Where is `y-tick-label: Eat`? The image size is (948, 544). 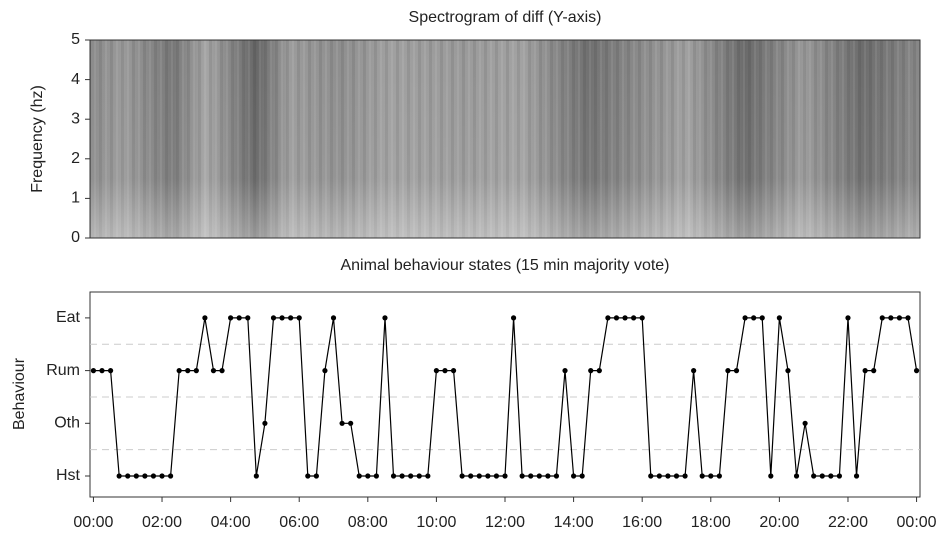
y-tick-label: Eat is located at coordinates (68, 317).